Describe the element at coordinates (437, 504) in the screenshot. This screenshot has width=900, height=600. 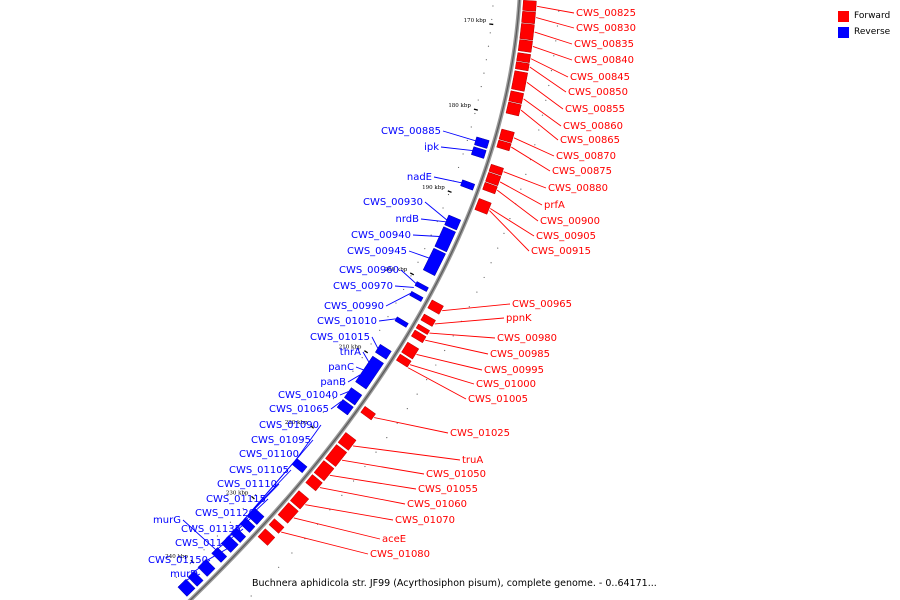
I see `forward-gene-label: CWS_01060` at that location.